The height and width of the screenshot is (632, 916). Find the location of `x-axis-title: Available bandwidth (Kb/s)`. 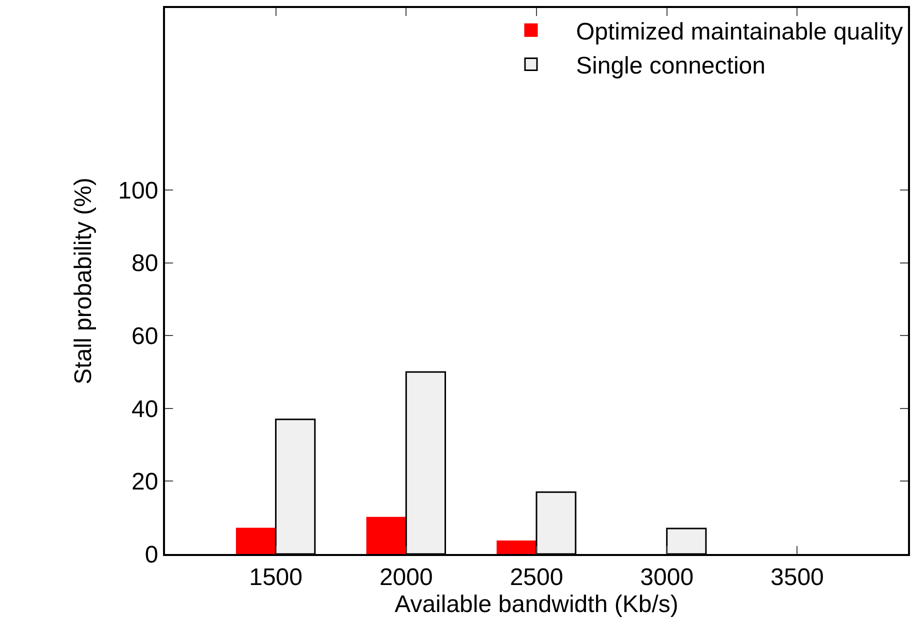

x-axis-title: Available bandwidth (Kb/s) is located at coordinates (536, 604).